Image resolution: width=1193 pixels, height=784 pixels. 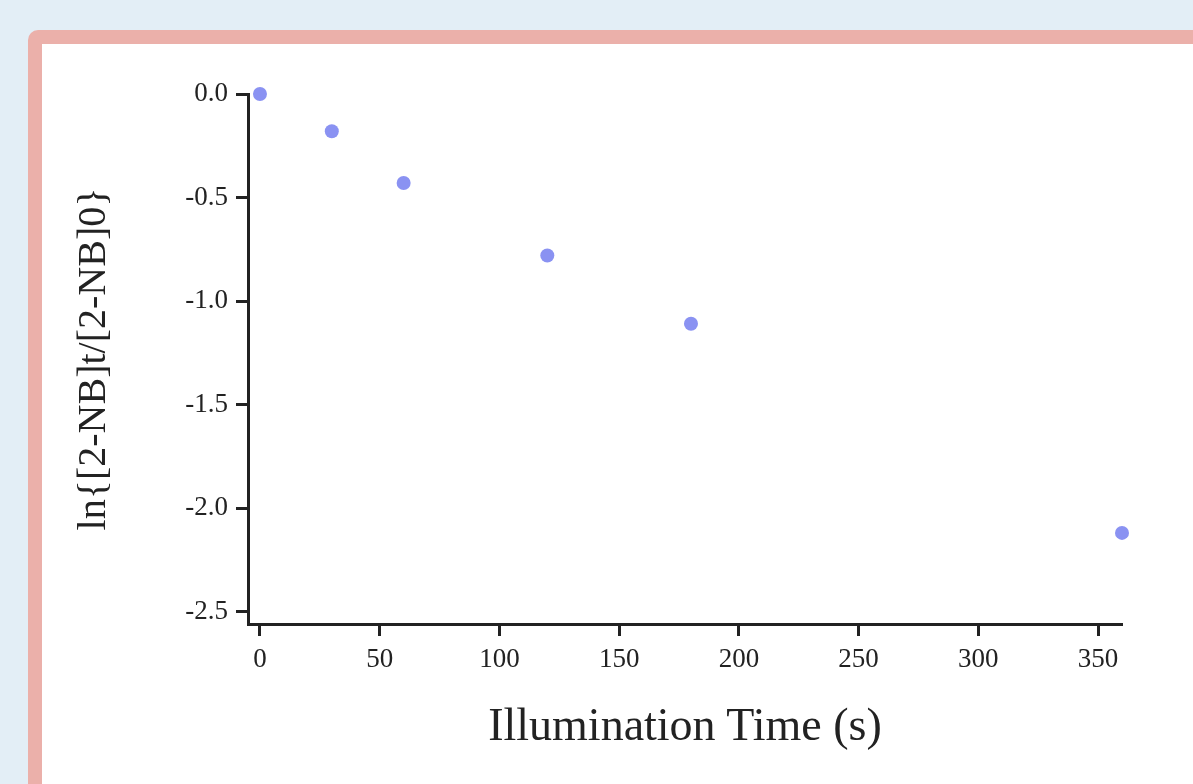 I want to click on x-tick-label: 200, so click(x=739, y=658).